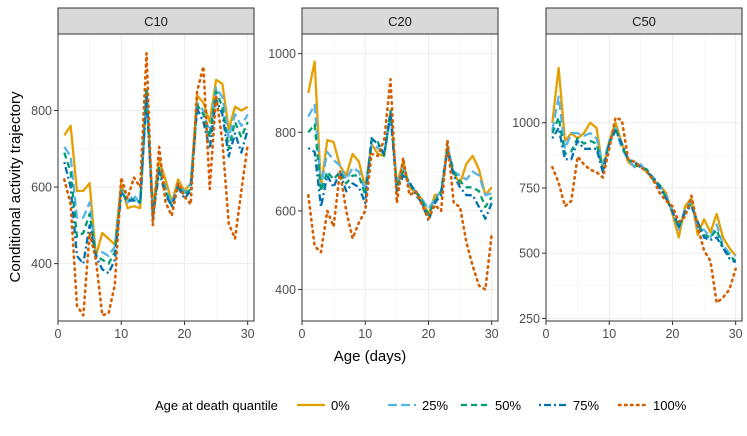 The image size is (747, 436). Describe the element at coordinates (323, 405) in the screenshot. I see `legend-entry-0pct: 0%` at that location.